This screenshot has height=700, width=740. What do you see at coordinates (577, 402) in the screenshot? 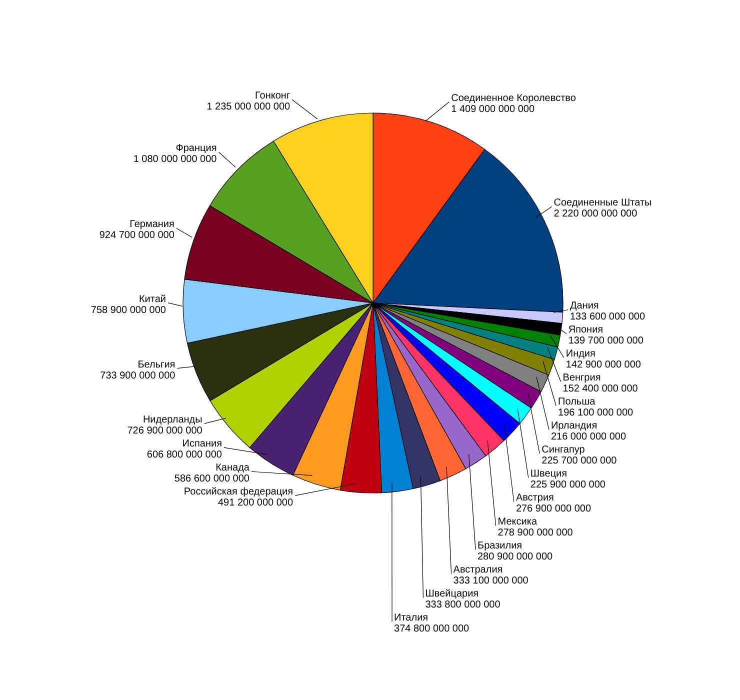
I see `slice-label: Польша` at bounding box center [577, 402].